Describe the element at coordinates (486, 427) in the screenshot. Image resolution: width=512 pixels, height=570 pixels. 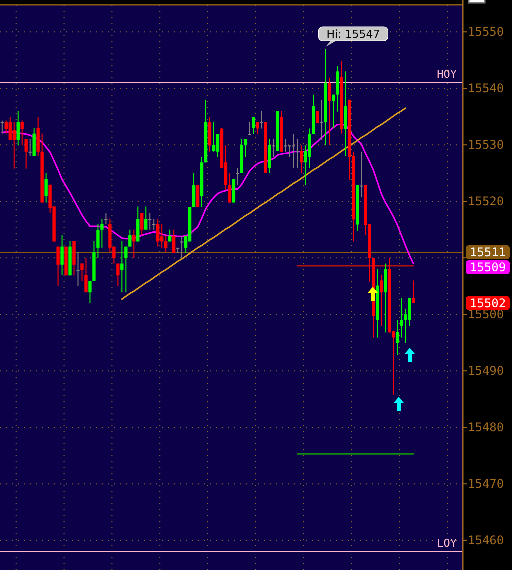
I see `y-tick-label: 15480` at that location.